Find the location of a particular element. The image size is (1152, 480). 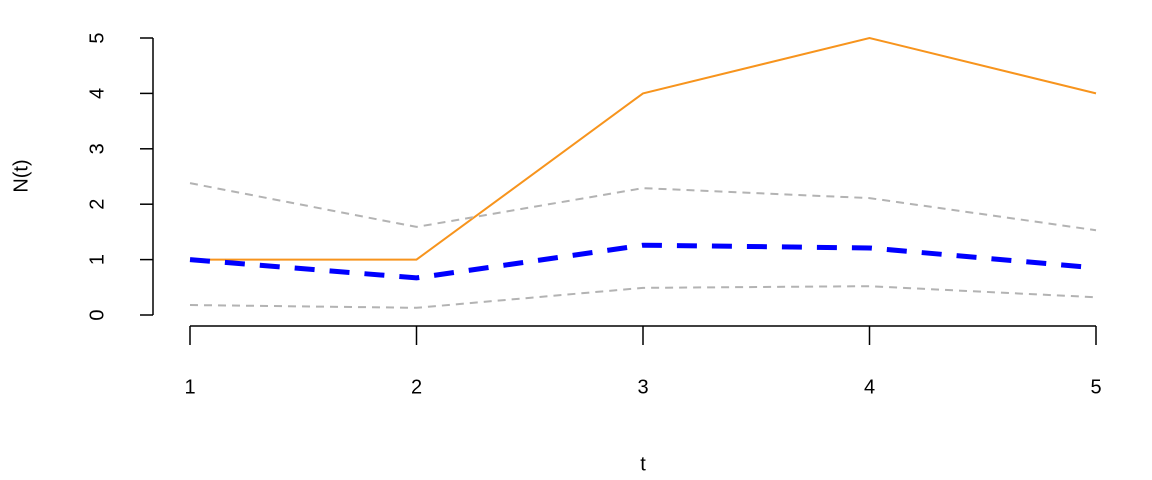

x-tick-label: 2 is located at coordinates (416, 387).